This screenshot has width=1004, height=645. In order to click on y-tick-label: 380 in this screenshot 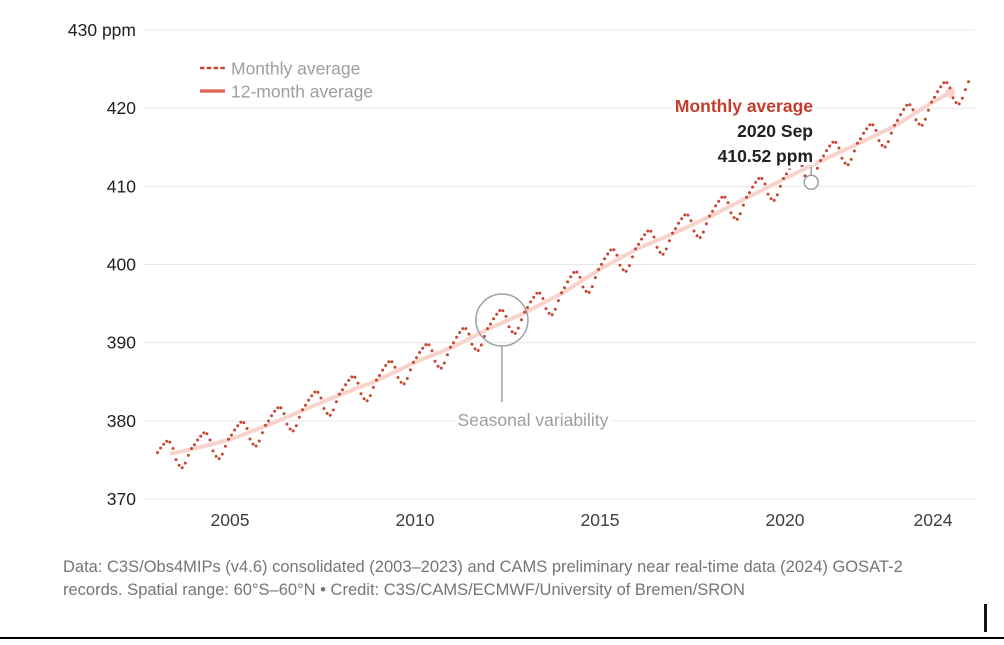, I will do `click(121, 421)`.